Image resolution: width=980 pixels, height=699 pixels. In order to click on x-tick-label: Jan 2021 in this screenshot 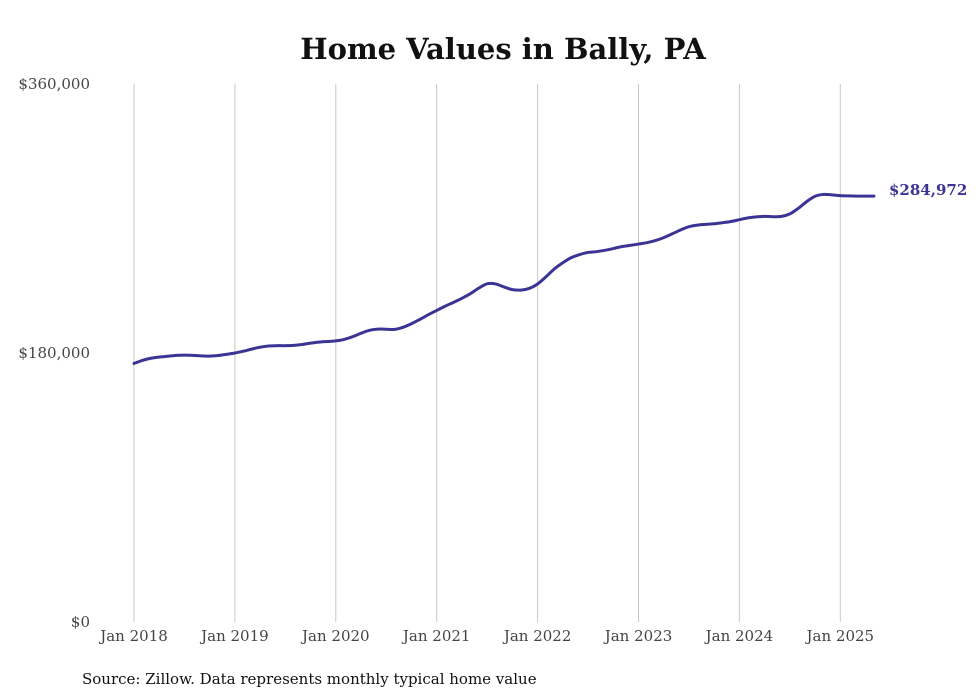, I will do `click(436, 636)`.